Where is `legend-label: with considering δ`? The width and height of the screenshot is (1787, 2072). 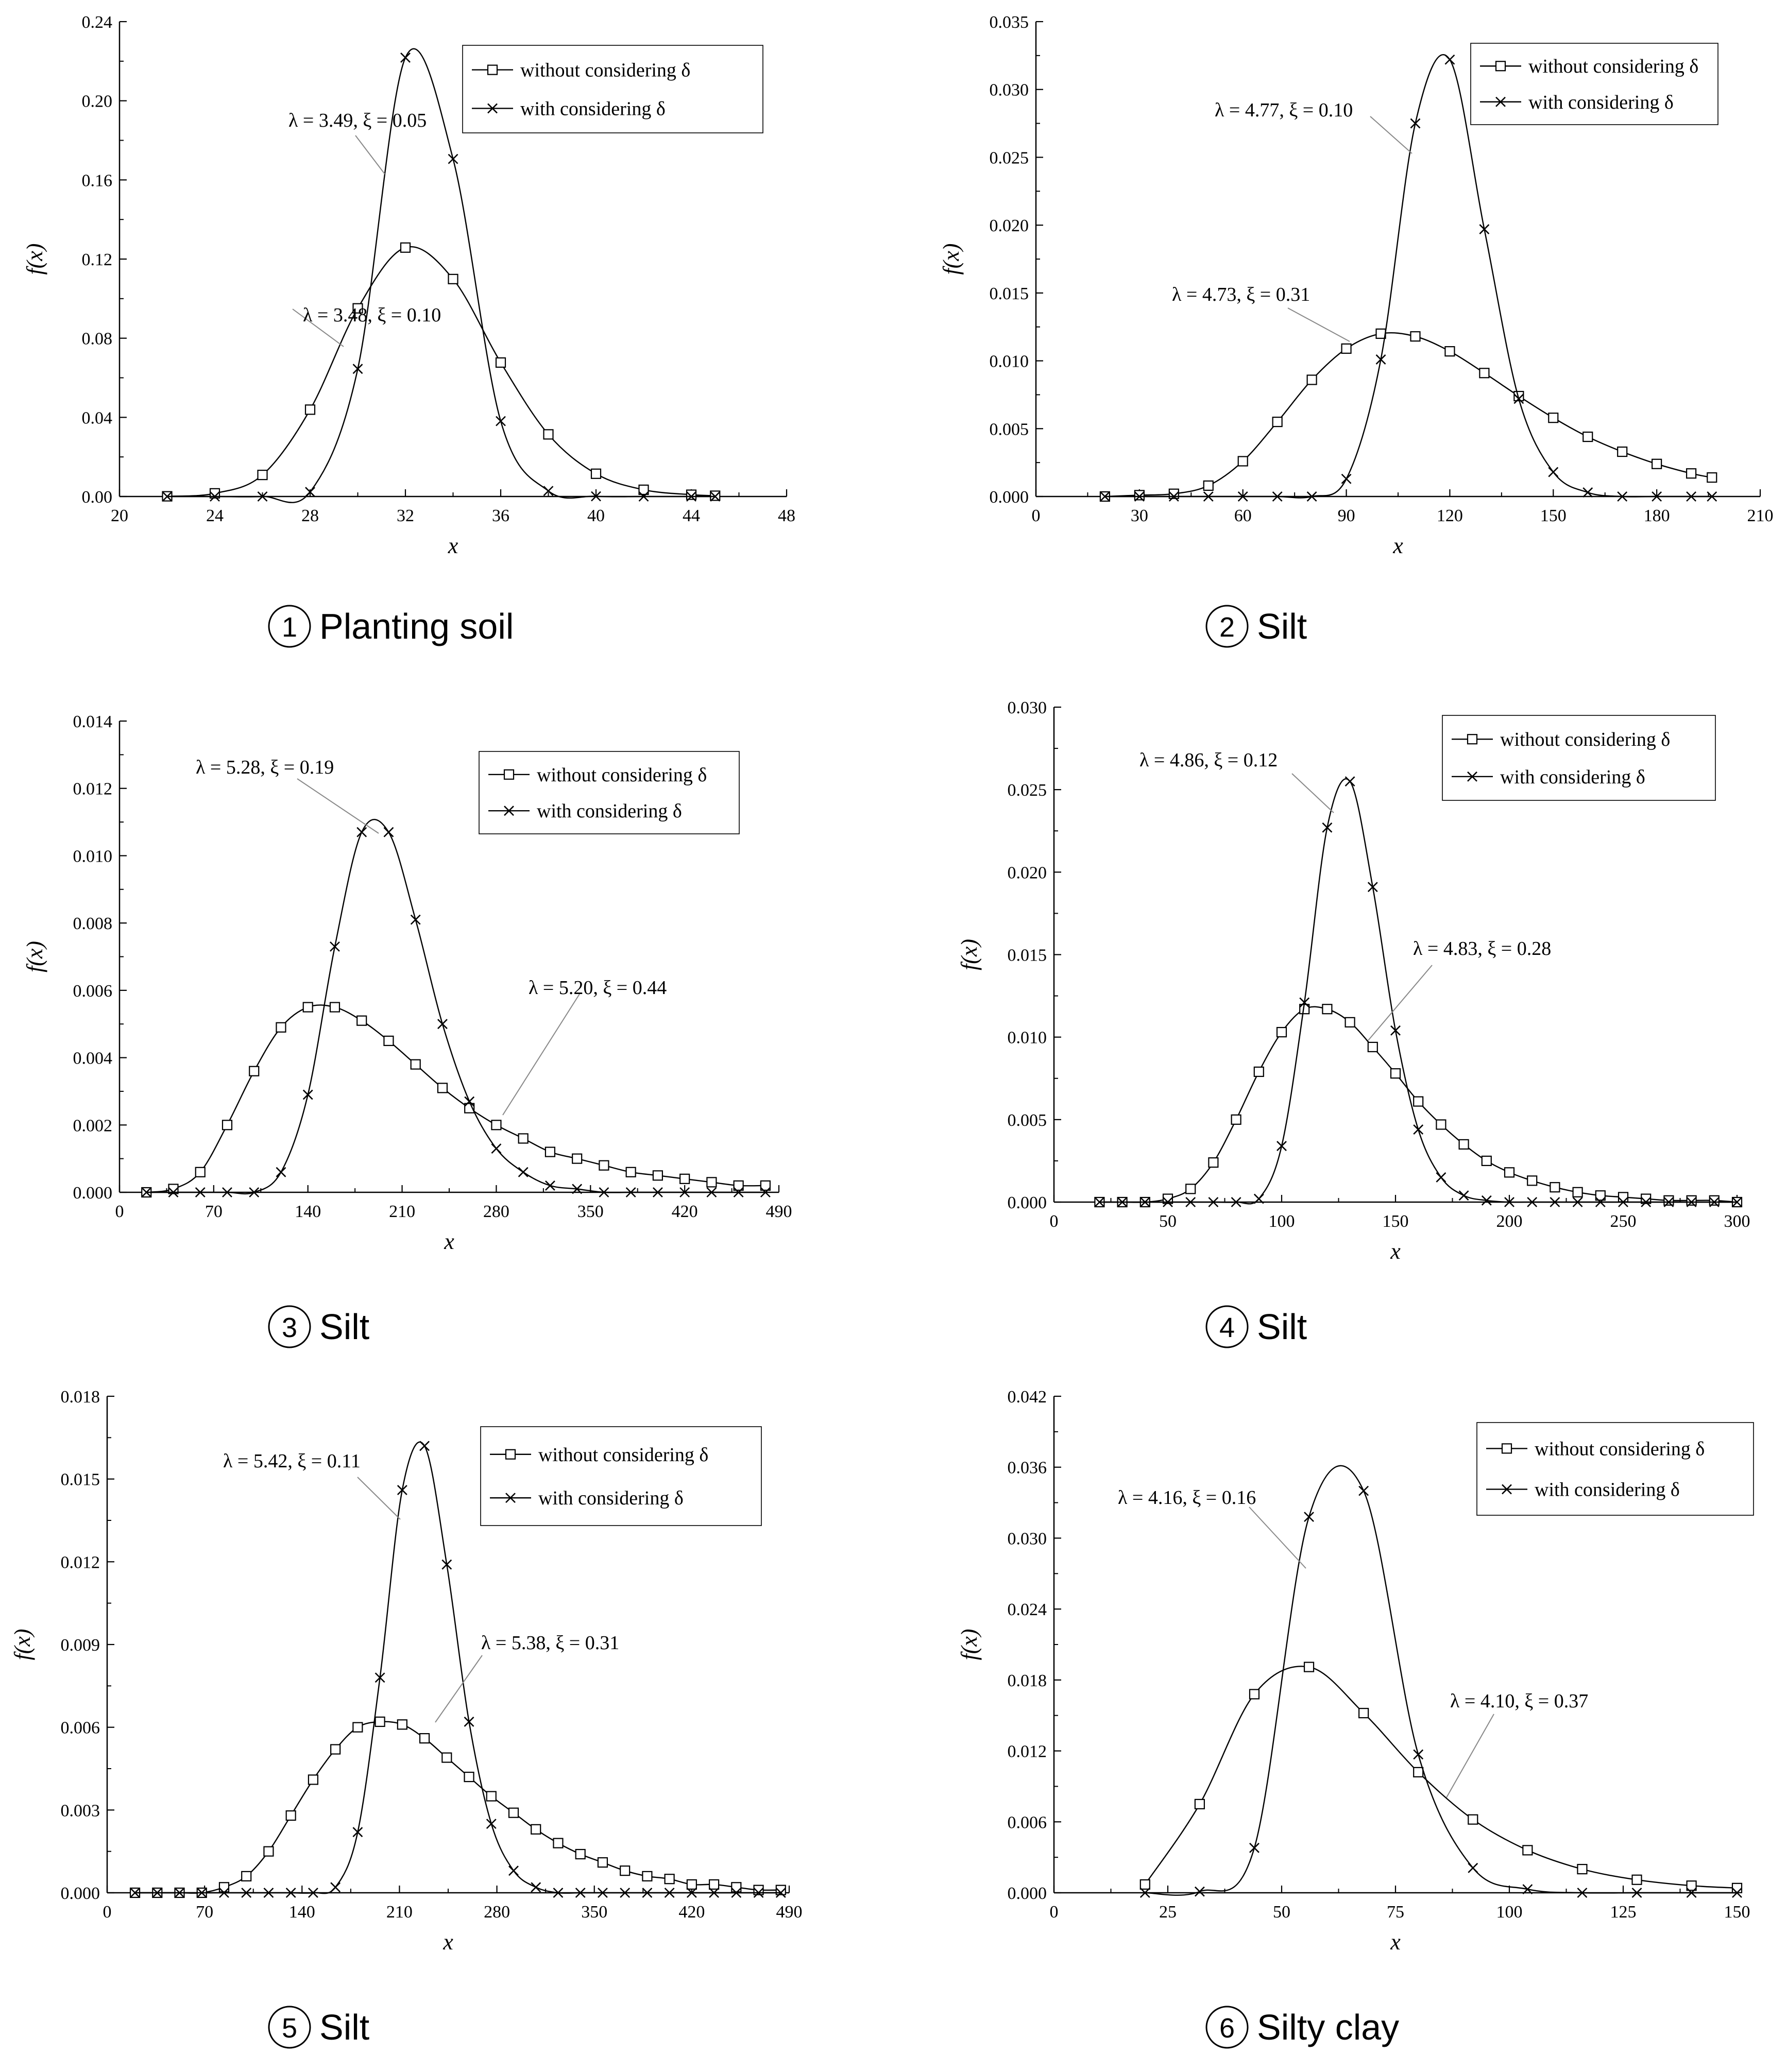 legend-label: with considering δ is located at coordinates (1572, 777).